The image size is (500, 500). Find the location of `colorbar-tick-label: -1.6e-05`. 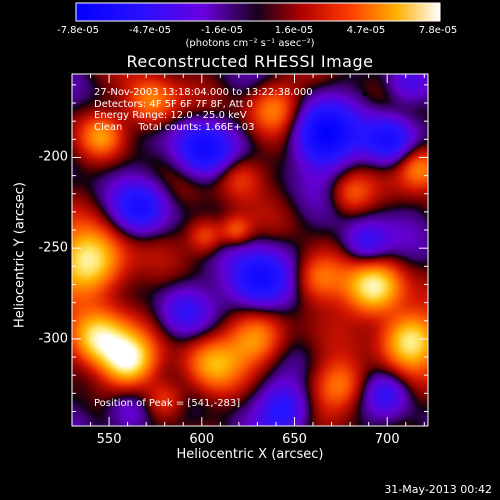

colorbar-tick-label: -1.6e-05 is located at coordinates (222, 30).